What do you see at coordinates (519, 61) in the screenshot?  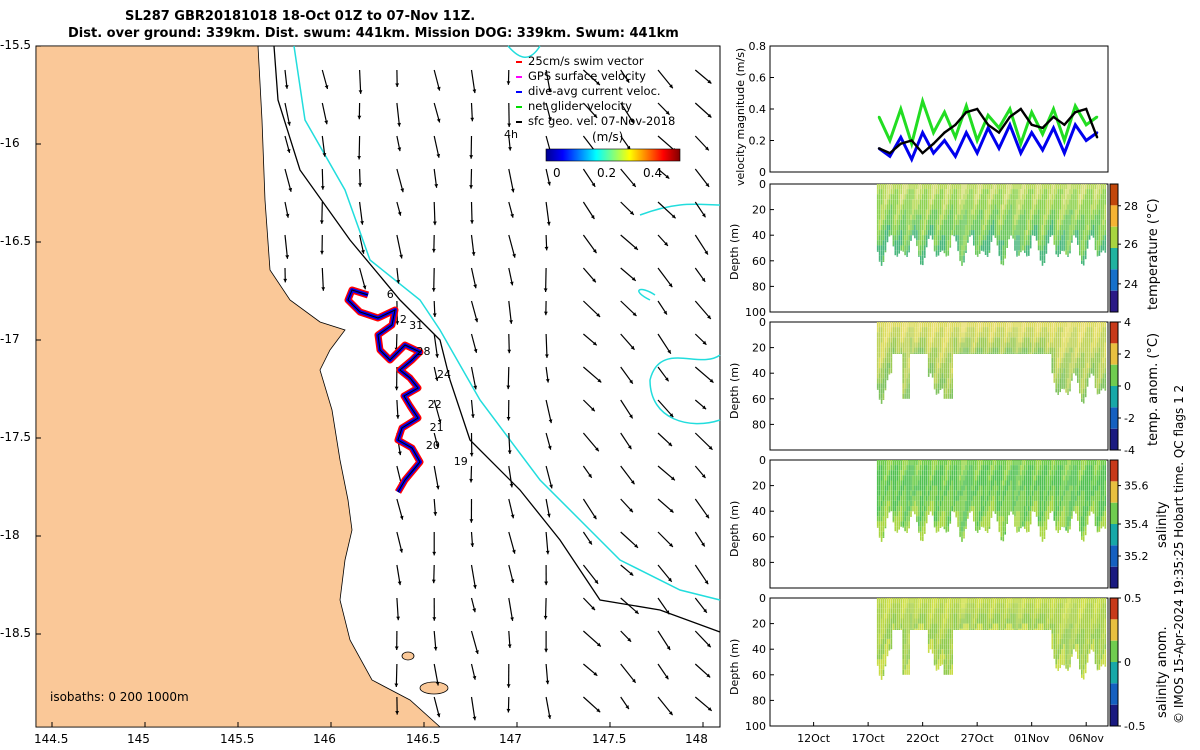 I see `legend-swatch` at bounding box center [519, 61].